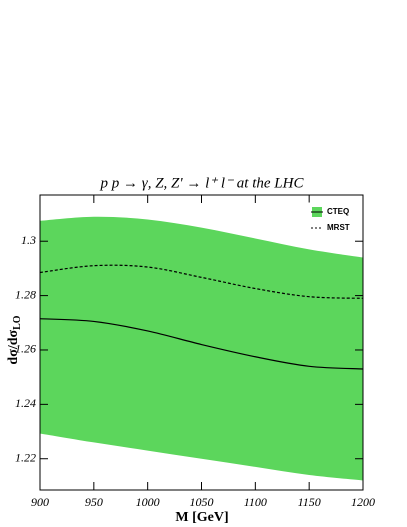  Describe the element at coordinates (40, 502) in the screenshot. I see `x-tick-label: 900` at that location.